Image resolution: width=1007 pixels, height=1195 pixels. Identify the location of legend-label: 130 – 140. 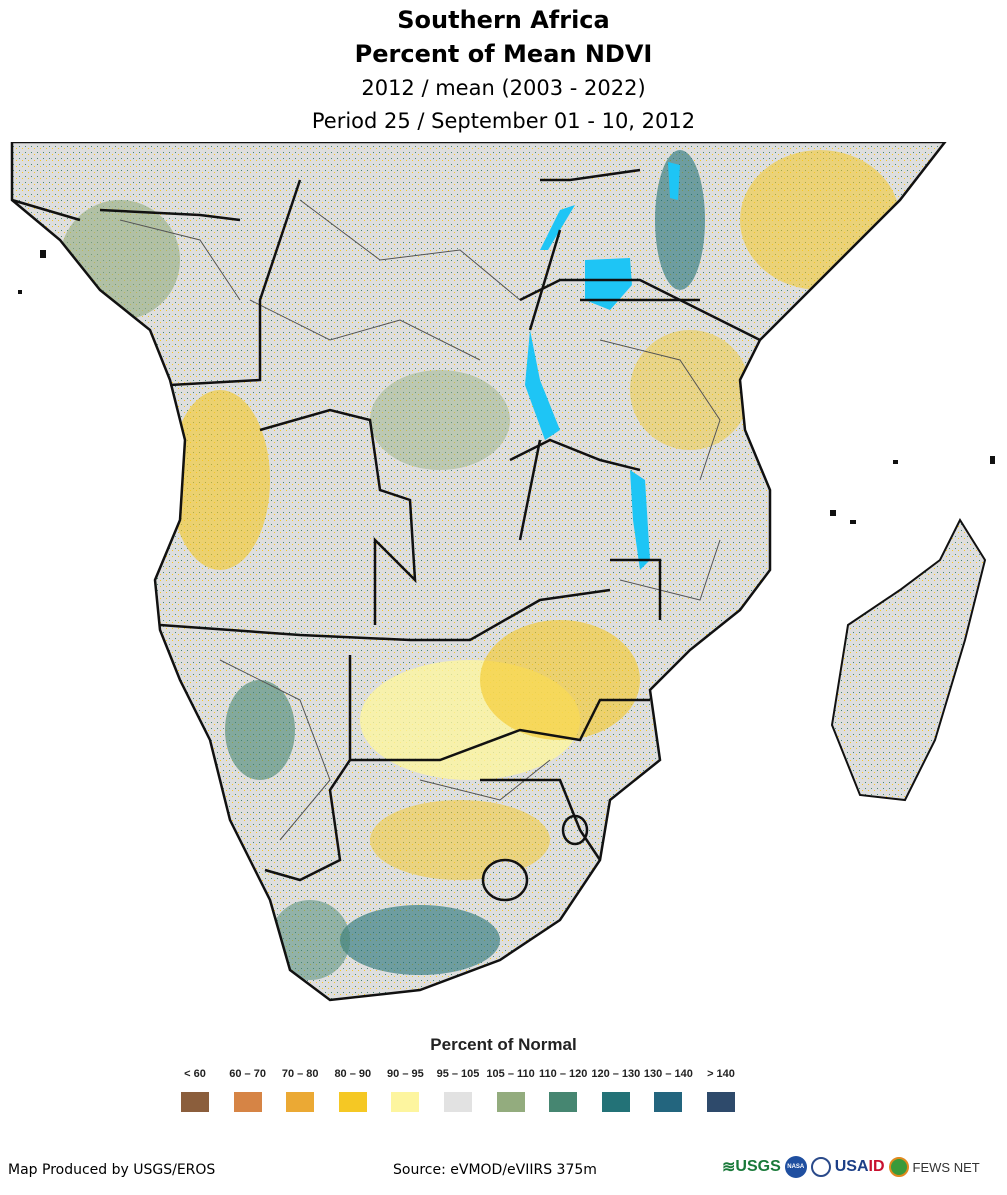
(668, 1074).